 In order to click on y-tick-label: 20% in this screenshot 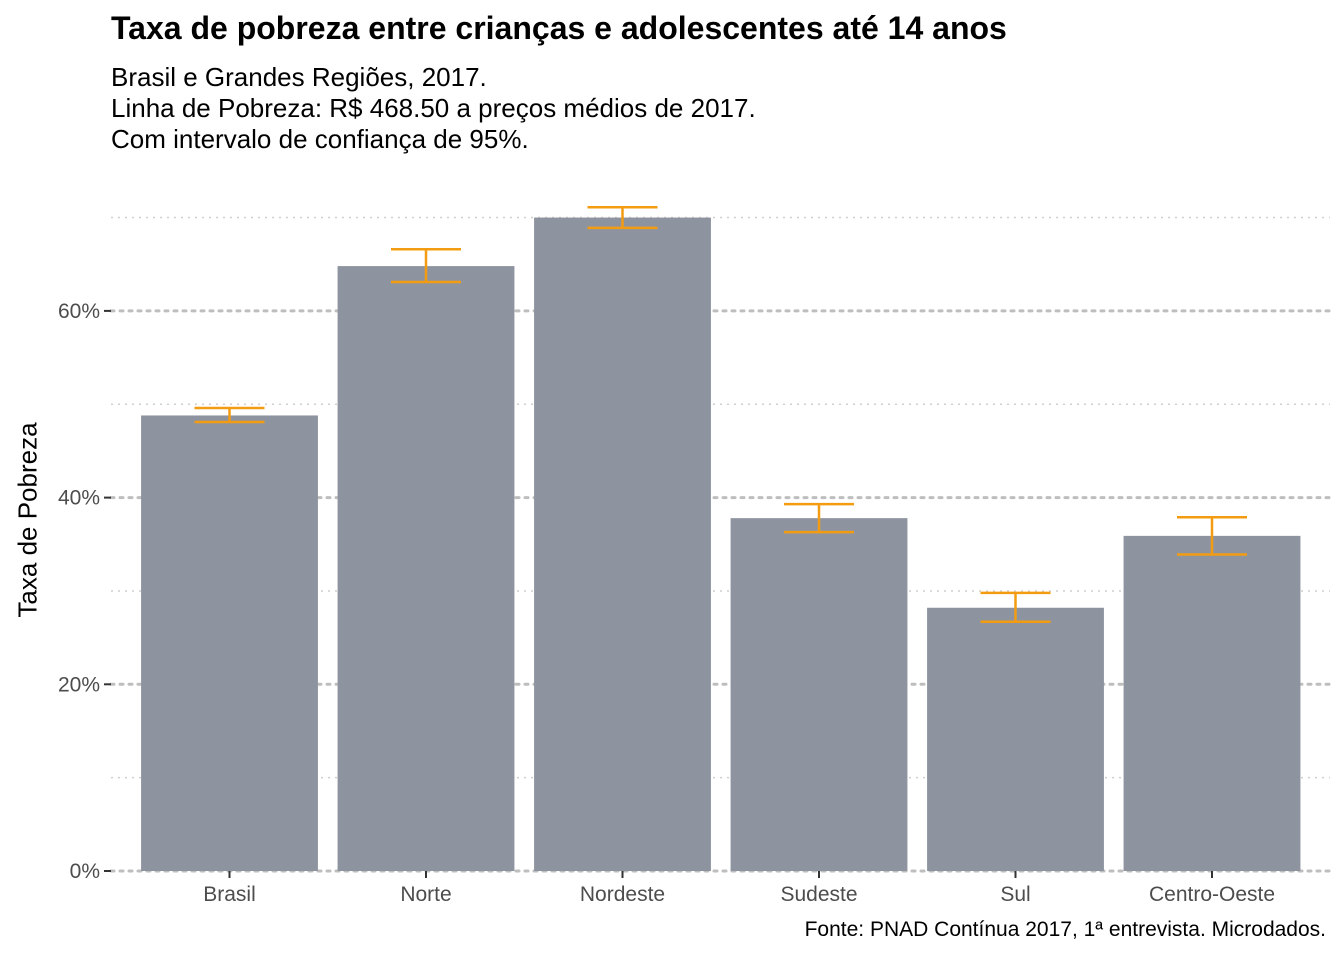, I will do `click(79, 684)`.